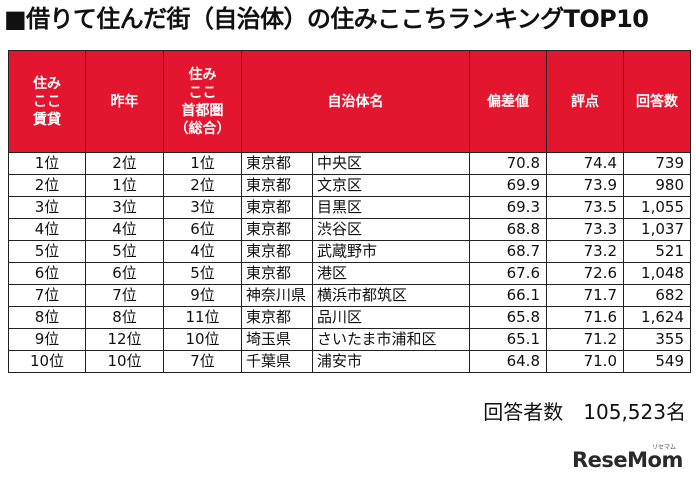 This screenshot has width=696, height=485. I want to click on header-rank-rent: 住み ここ 賃貸, so click(47, 101).